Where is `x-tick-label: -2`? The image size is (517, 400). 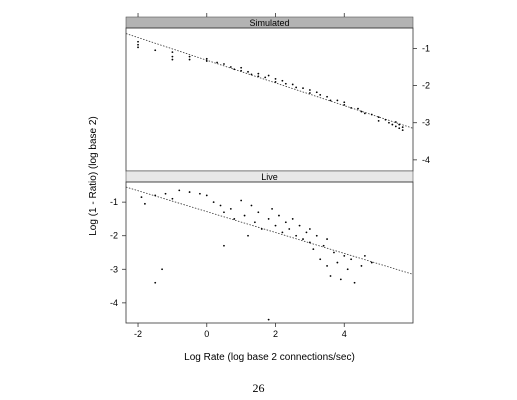 x-tick-label: -2 is located at coordinates (138, 334).